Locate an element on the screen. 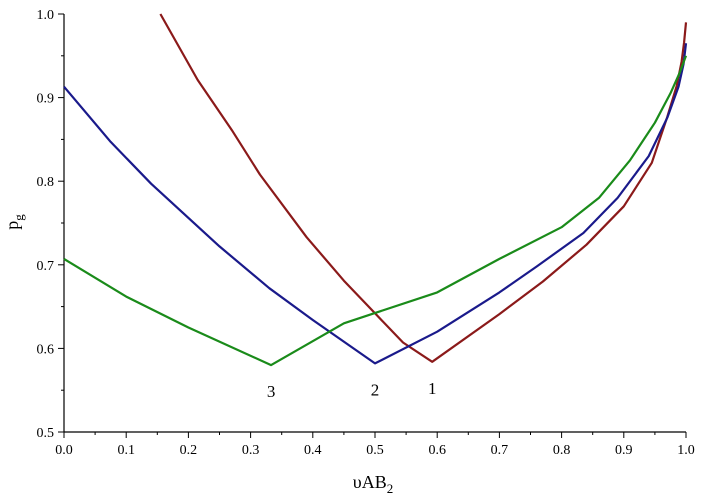 Image resolution: width=703 pixels, height=498 pixels. y-tick-label: 0.7 is located at coordinates (46, 266).